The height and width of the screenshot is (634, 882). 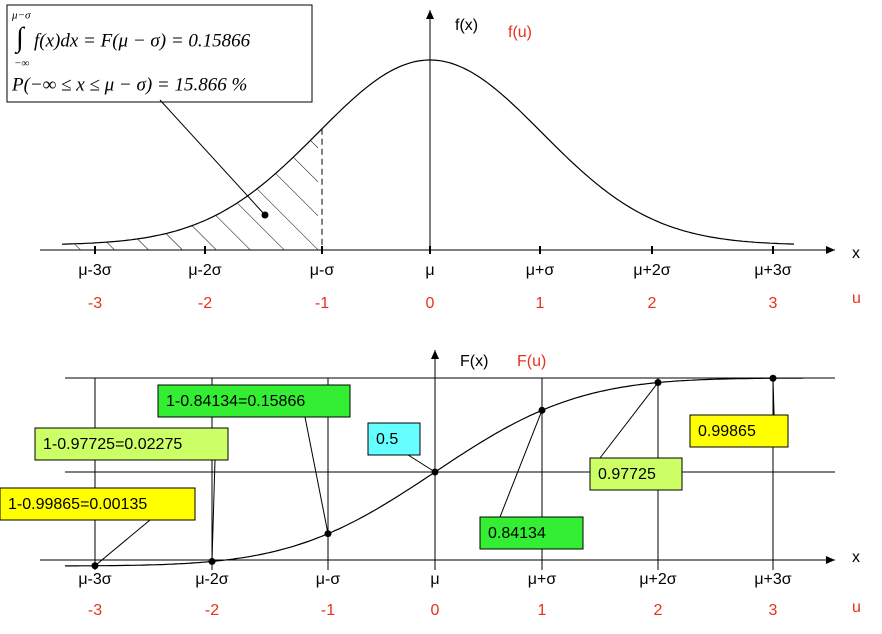 What do you see at coordinates (727, 431) in the screenshot?
I see `callout-text: 0.99865` at bounding box center [727, 431].